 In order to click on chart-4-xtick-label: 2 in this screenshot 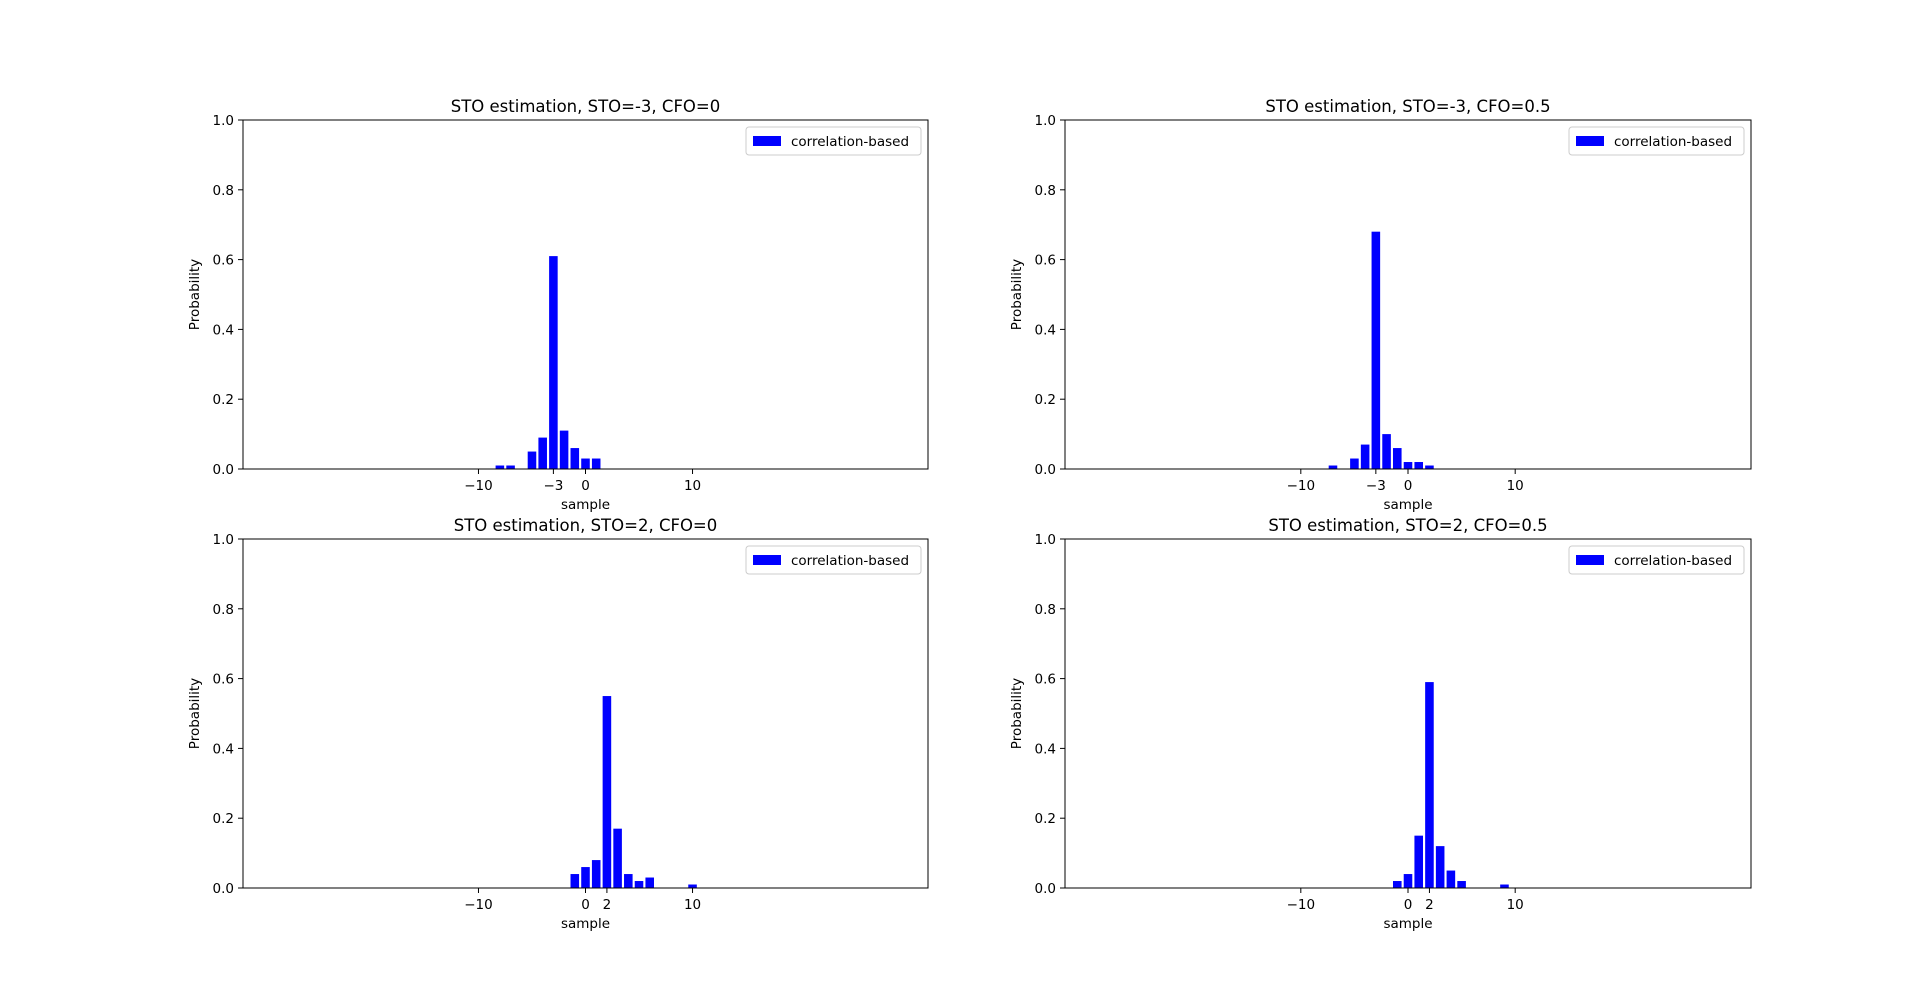, I will do `click(1429, 905)`.